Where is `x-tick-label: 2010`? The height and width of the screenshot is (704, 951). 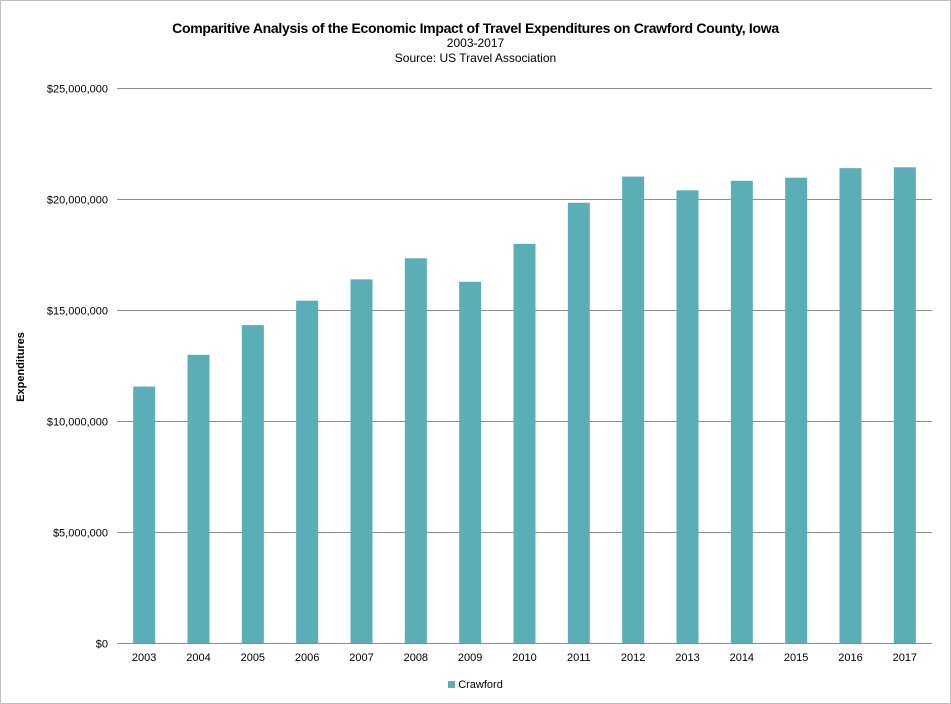
x-tick-label: 2010 is located at coordinates (524, 658).